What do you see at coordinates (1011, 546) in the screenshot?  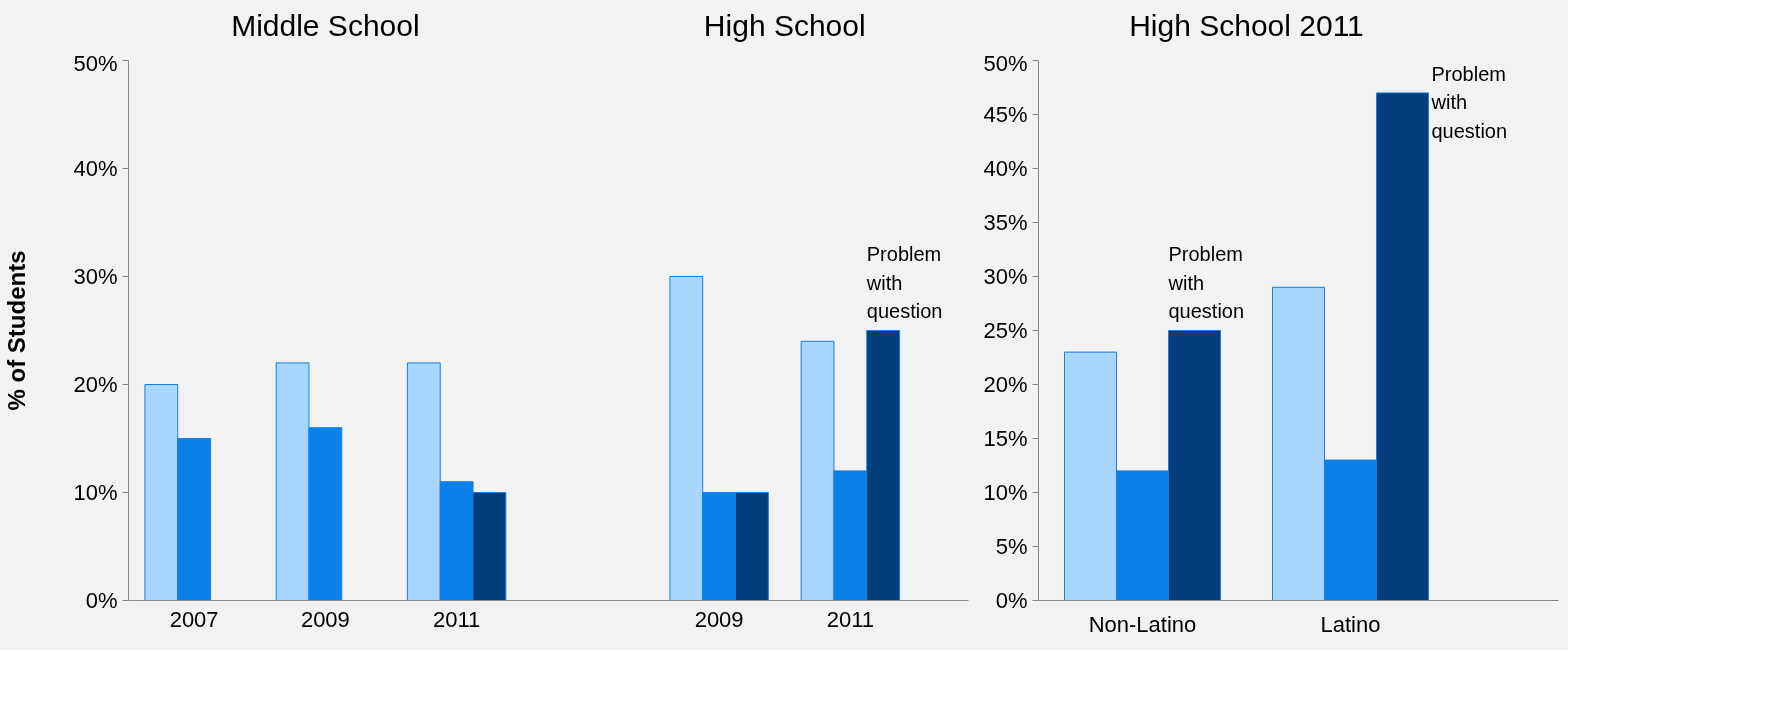 I see `y-tick-label: 5%` at bounding box center [1011, 546].